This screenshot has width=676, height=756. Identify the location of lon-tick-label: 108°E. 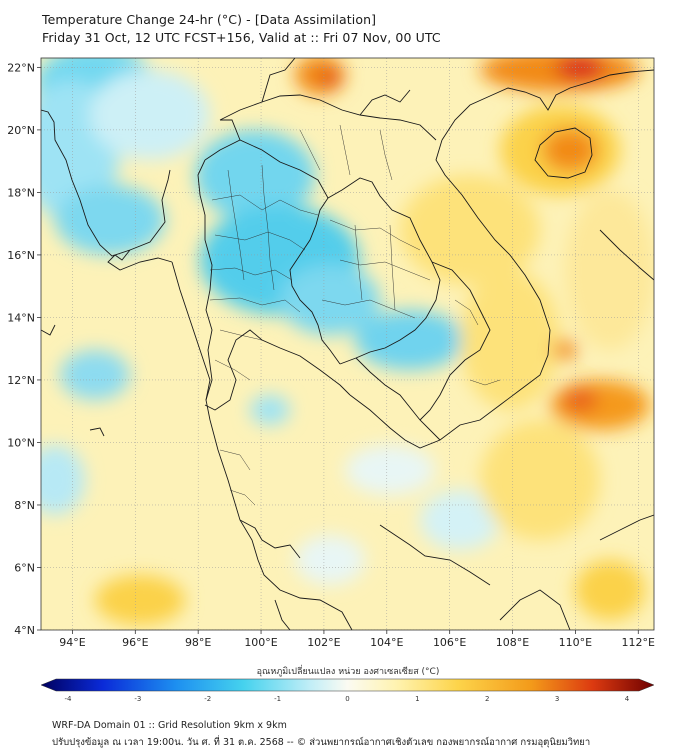
(512, 642).